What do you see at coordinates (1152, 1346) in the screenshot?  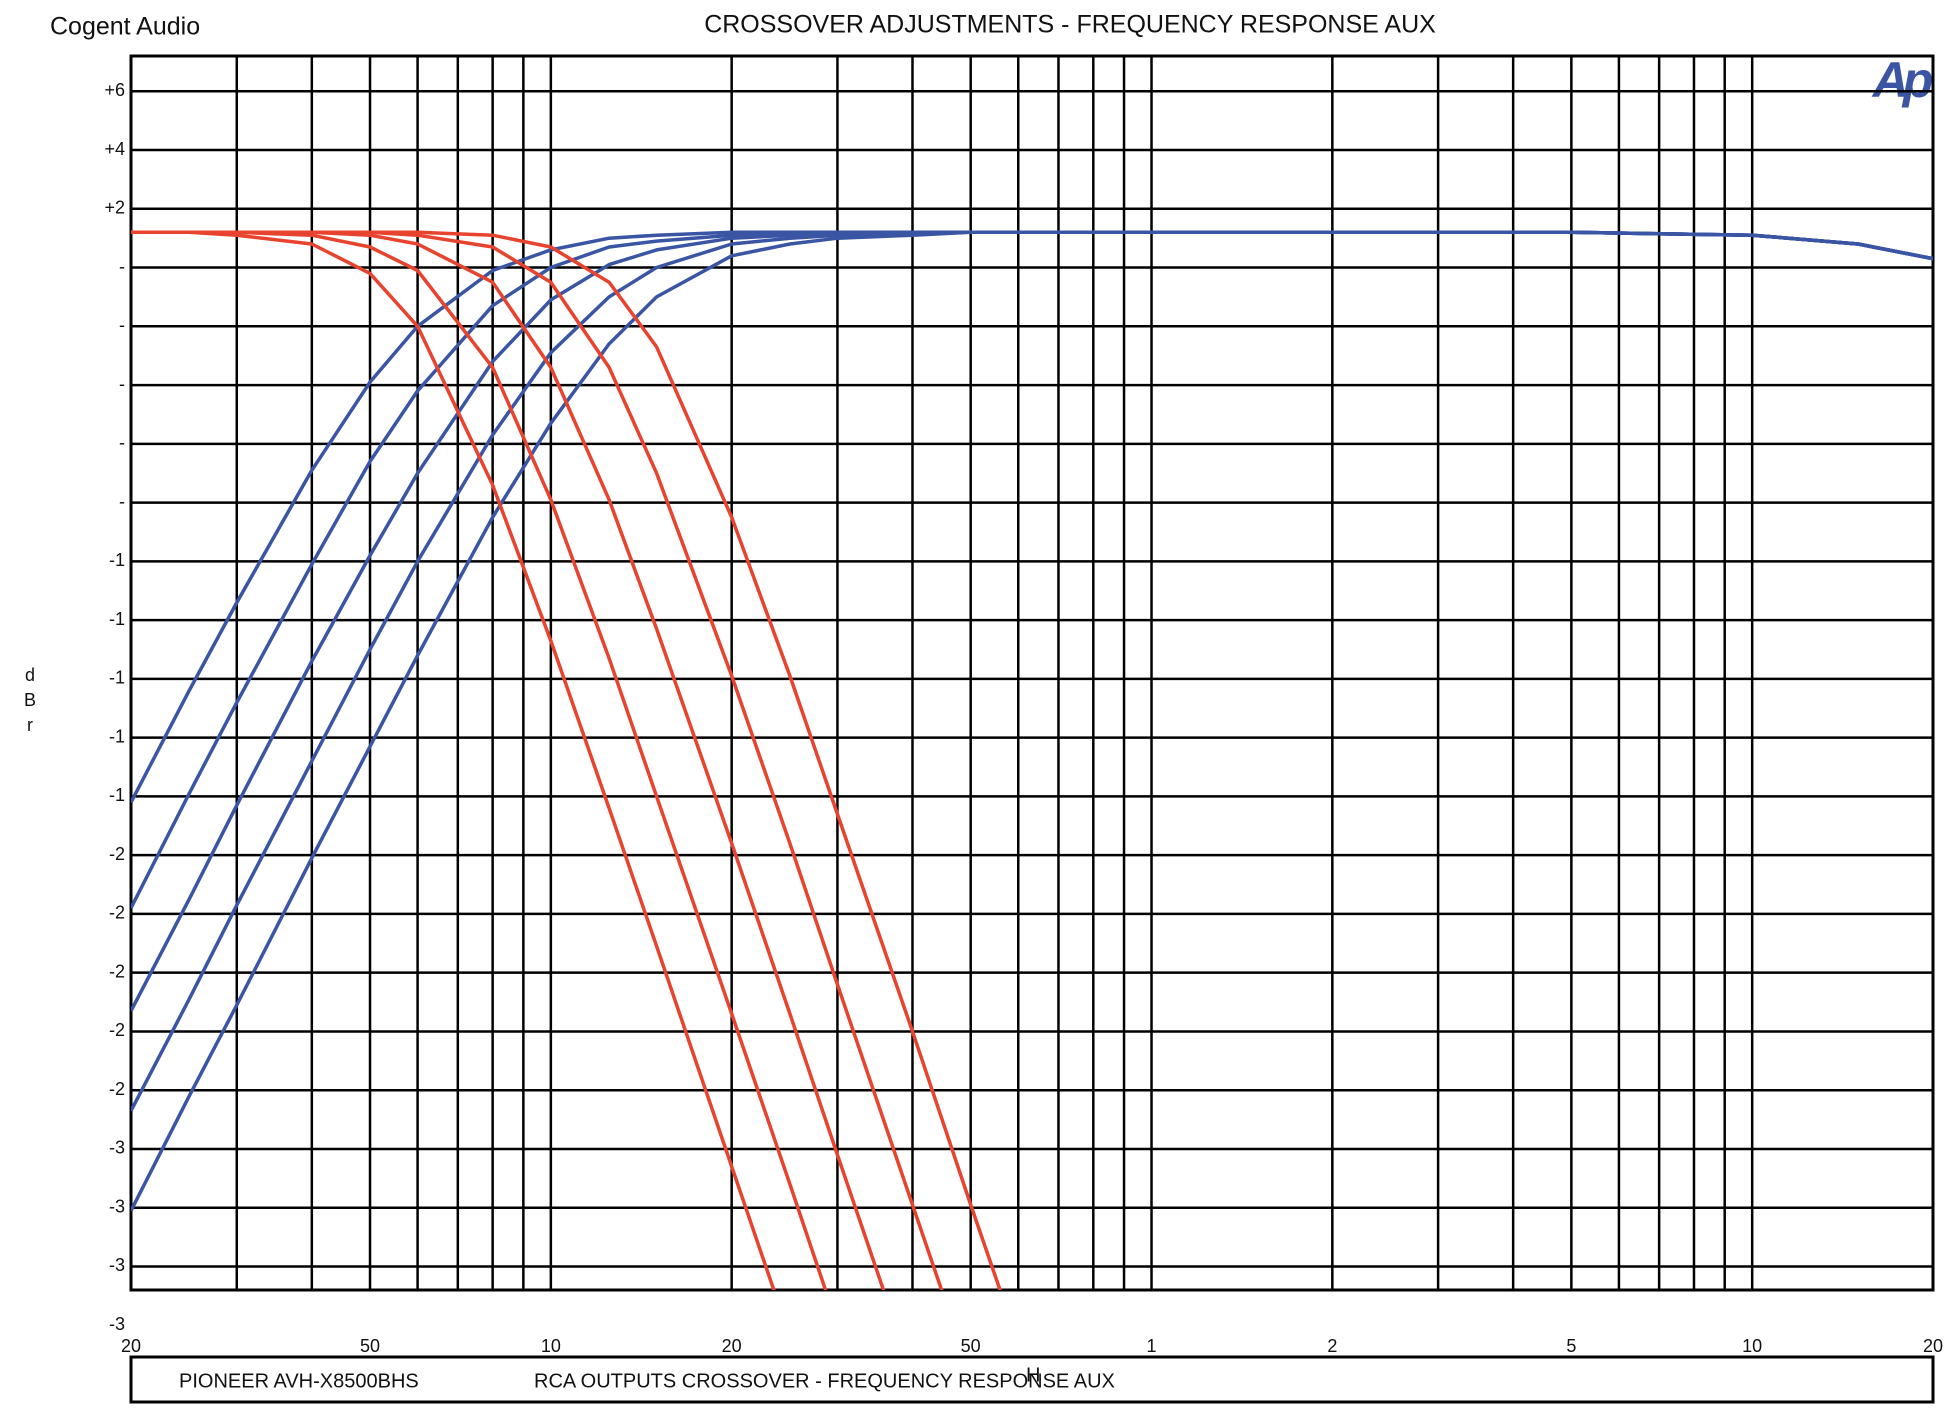 I see `x-tick-label: 1` at bounding box center [1152, 1346].